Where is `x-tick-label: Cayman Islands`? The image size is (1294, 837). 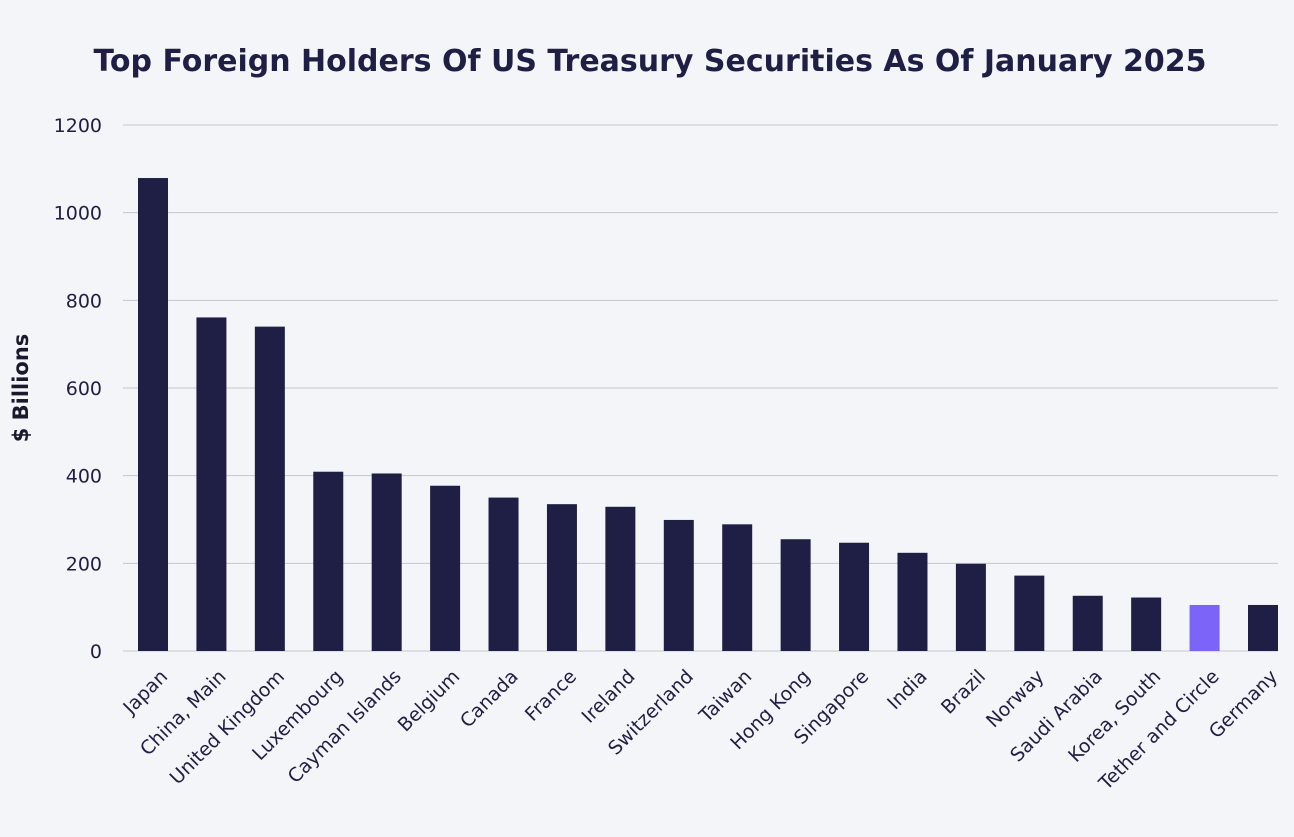
x-tick-label: Cayman Islands is located at coordinates (345, 727).